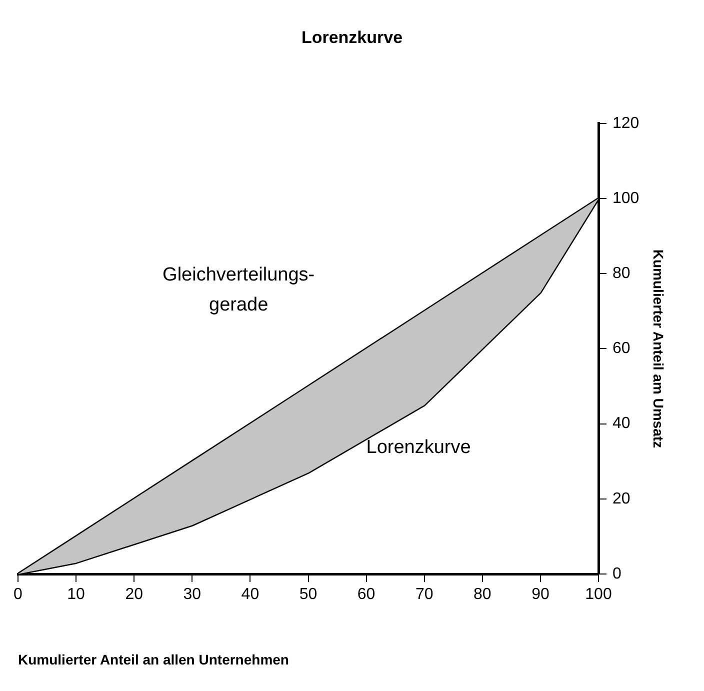 The height and width of the screenshot is (691, 704). Describe the element at coordinates (192, 595) in the screenshot. I see `x-tick-label: 30` at that location.